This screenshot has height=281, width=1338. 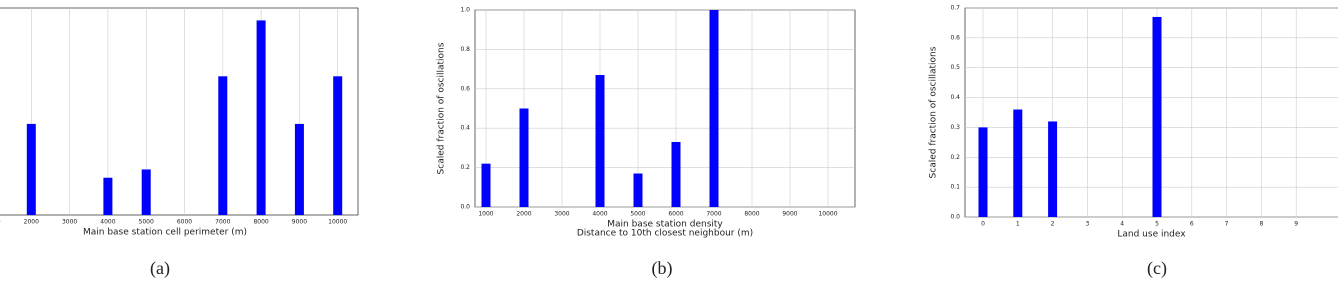 I want to click on y-tick-label: 0.8, so click(x=465, y=49).